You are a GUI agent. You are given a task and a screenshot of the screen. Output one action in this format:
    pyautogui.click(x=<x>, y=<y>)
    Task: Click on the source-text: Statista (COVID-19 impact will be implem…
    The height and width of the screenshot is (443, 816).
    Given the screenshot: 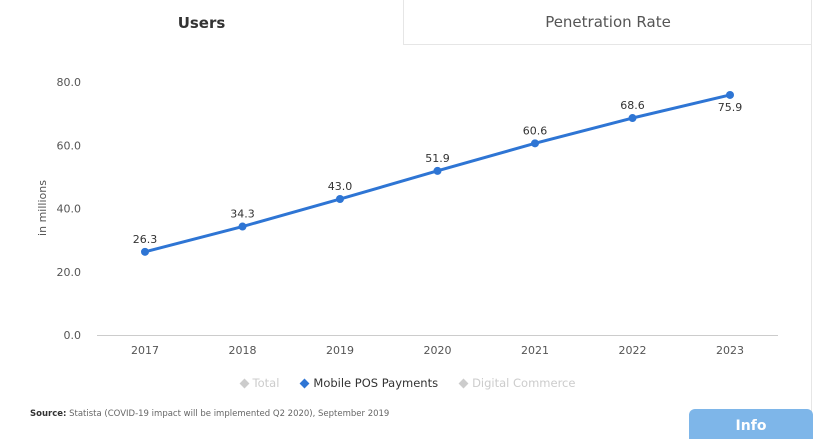 What is the action you would take?
    pyautogui.click(x=229, y=414)
    